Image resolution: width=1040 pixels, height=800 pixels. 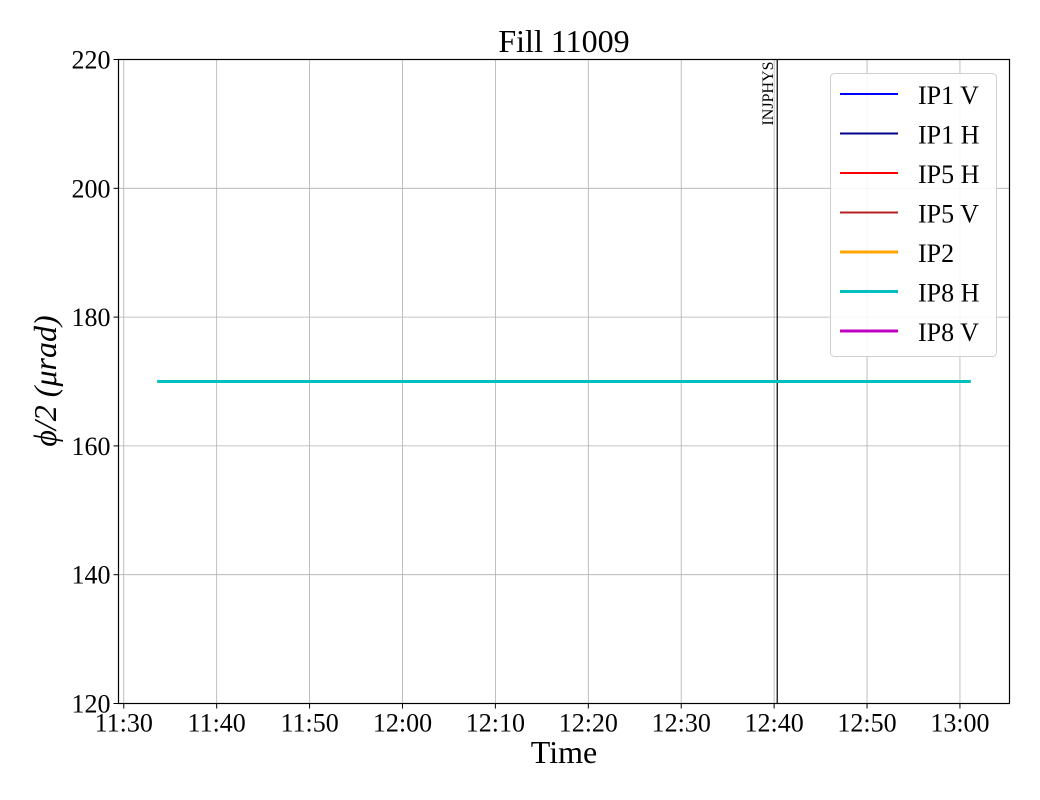 What do you see at coordinates (936, 253) in the screenshot?
I see `legend-label: IP2` at bounding box center [936, 253].